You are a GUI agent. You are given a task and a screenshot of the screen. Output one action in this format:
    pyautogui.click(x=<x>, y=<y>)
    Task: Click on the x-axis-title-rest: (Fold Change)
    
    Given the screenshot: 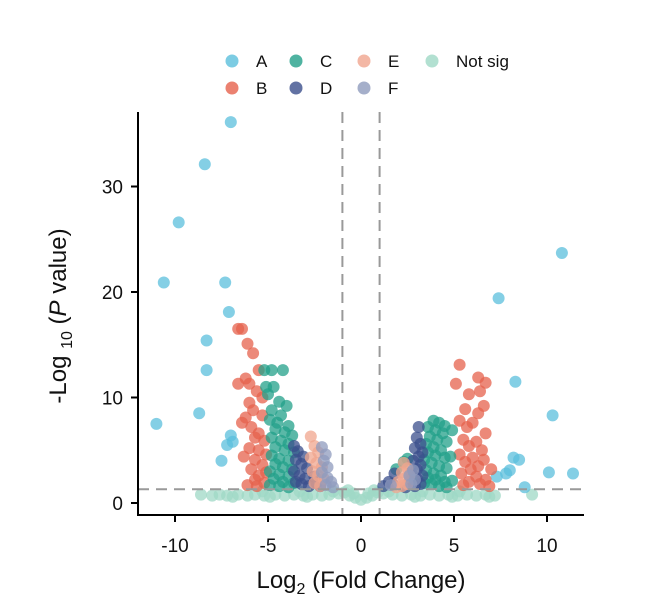 What is the action you would take?
    pyautogui.click(x=385, y=580)
    